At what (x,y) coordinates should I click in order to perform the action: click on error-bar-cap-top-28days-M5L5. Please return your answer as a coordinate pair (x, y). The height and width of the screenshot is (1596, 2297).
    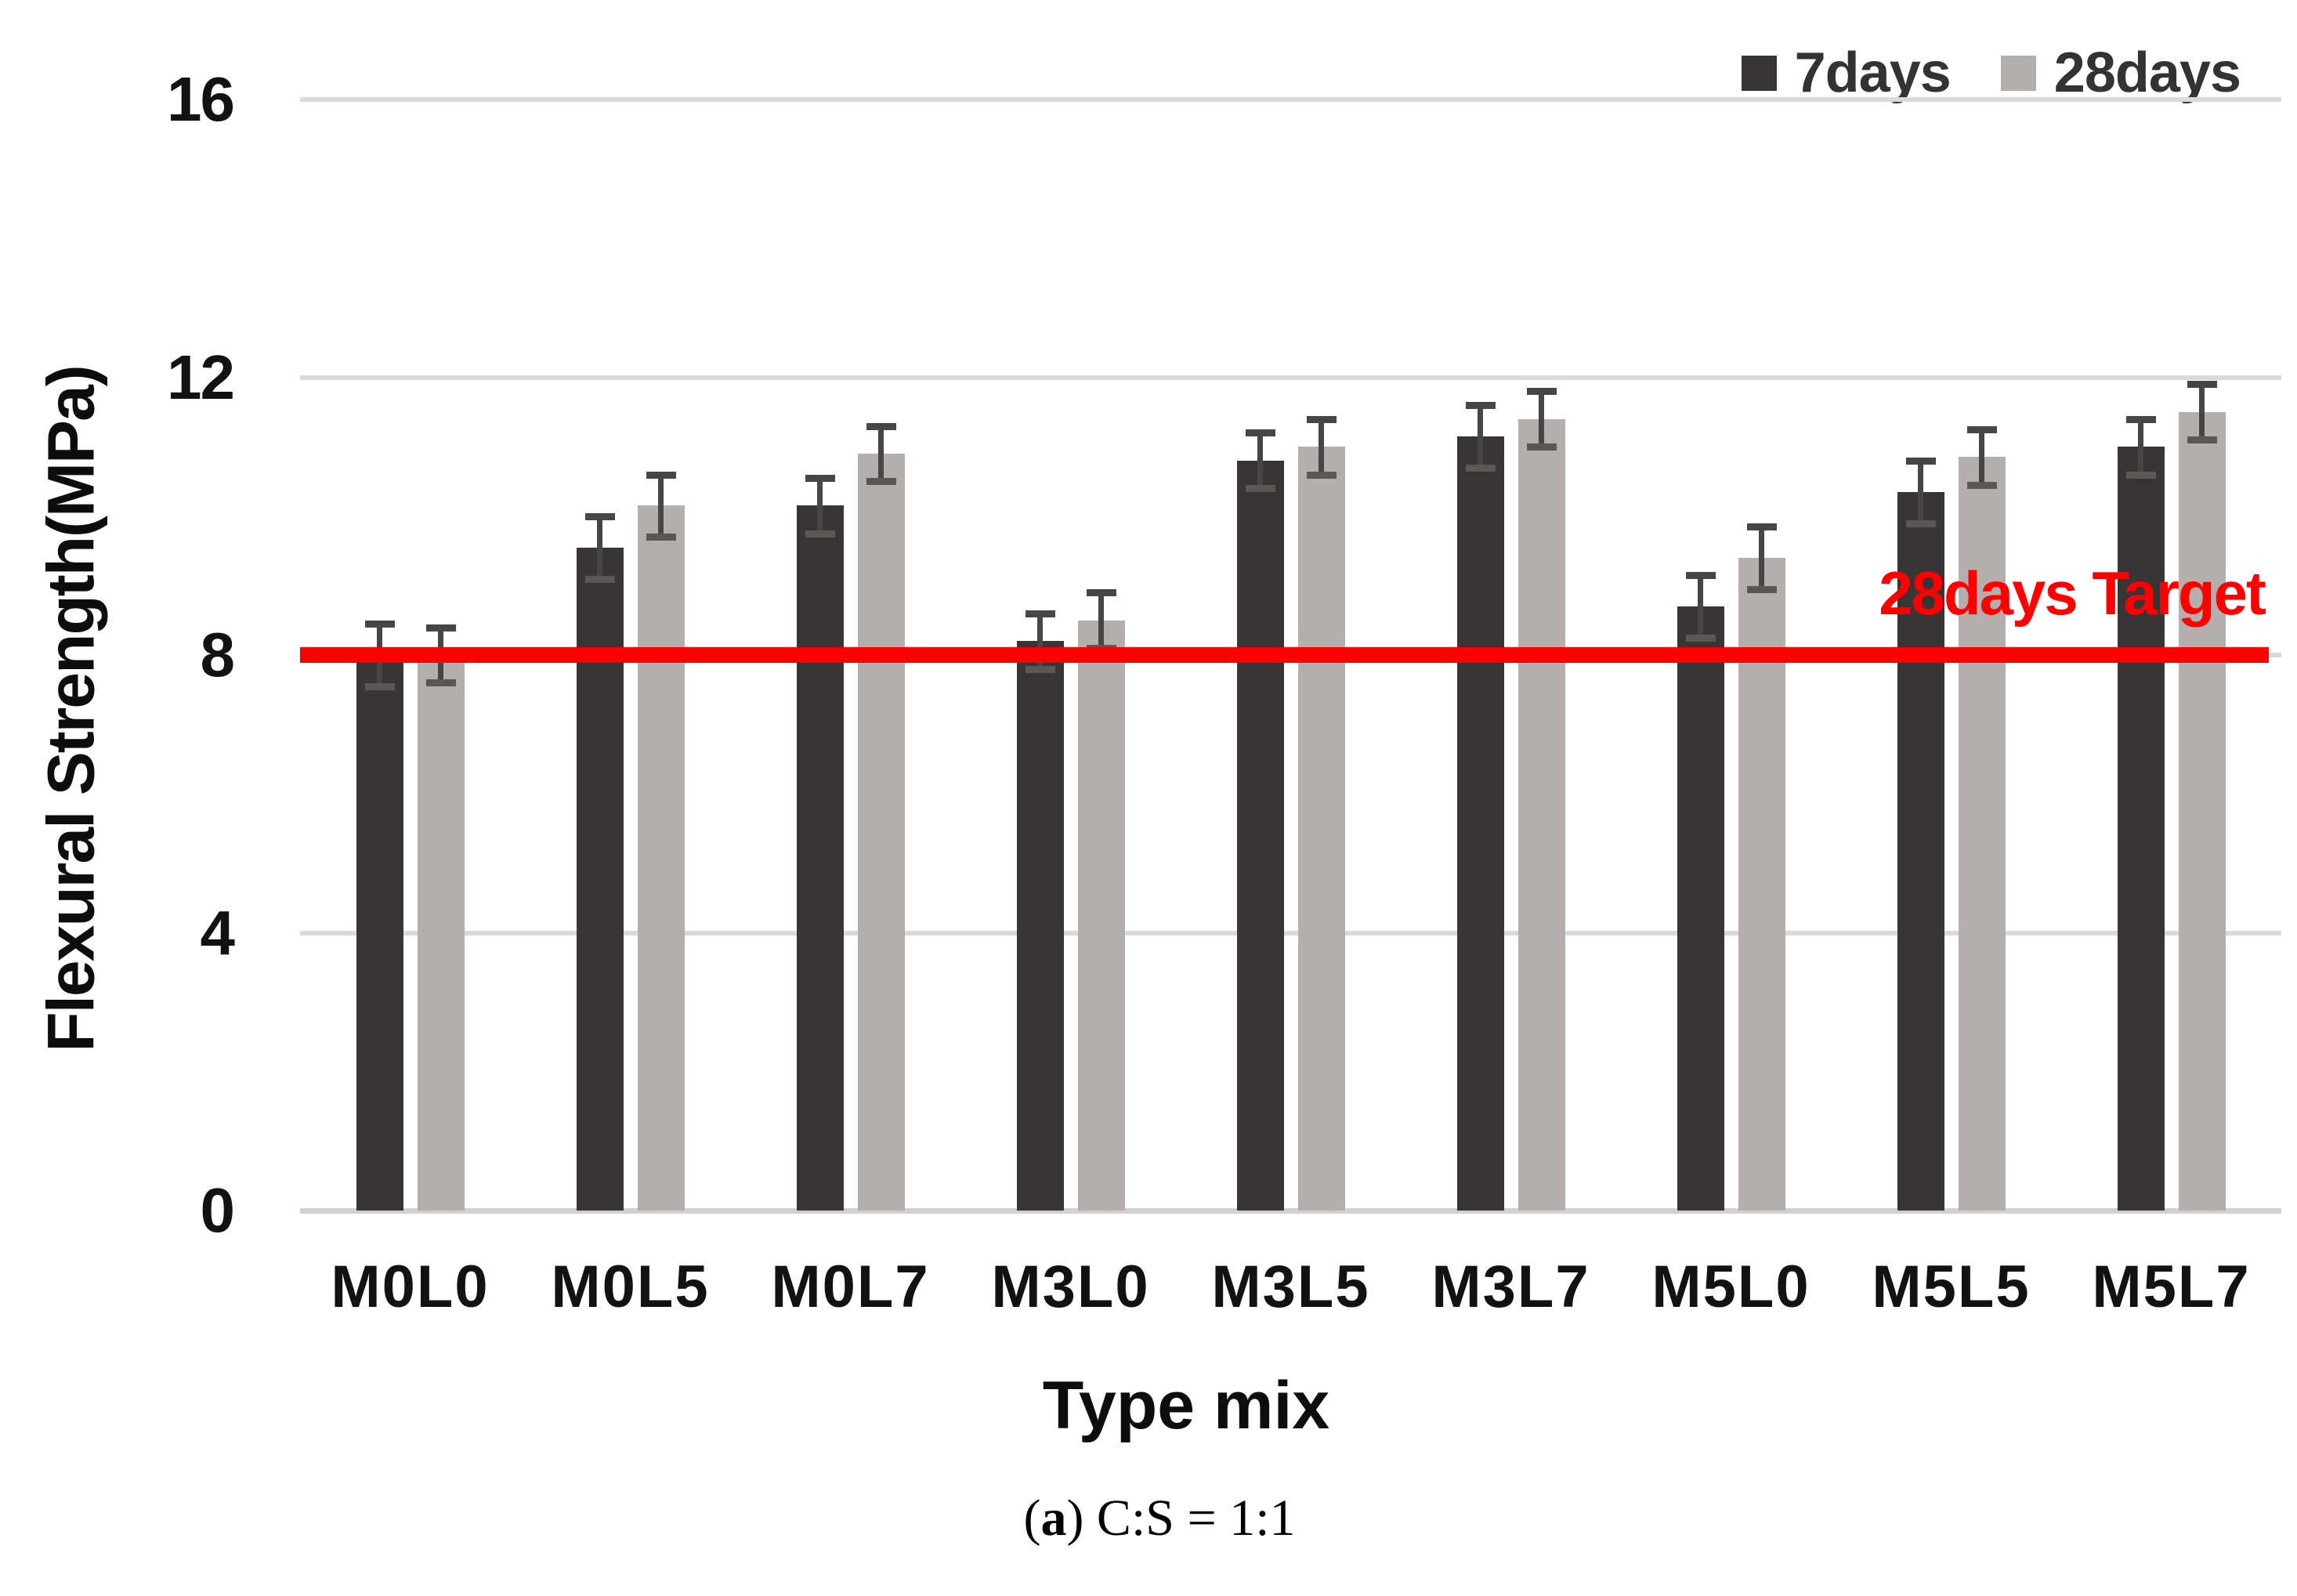
    Looking at the image, I should click on (1981, 429).